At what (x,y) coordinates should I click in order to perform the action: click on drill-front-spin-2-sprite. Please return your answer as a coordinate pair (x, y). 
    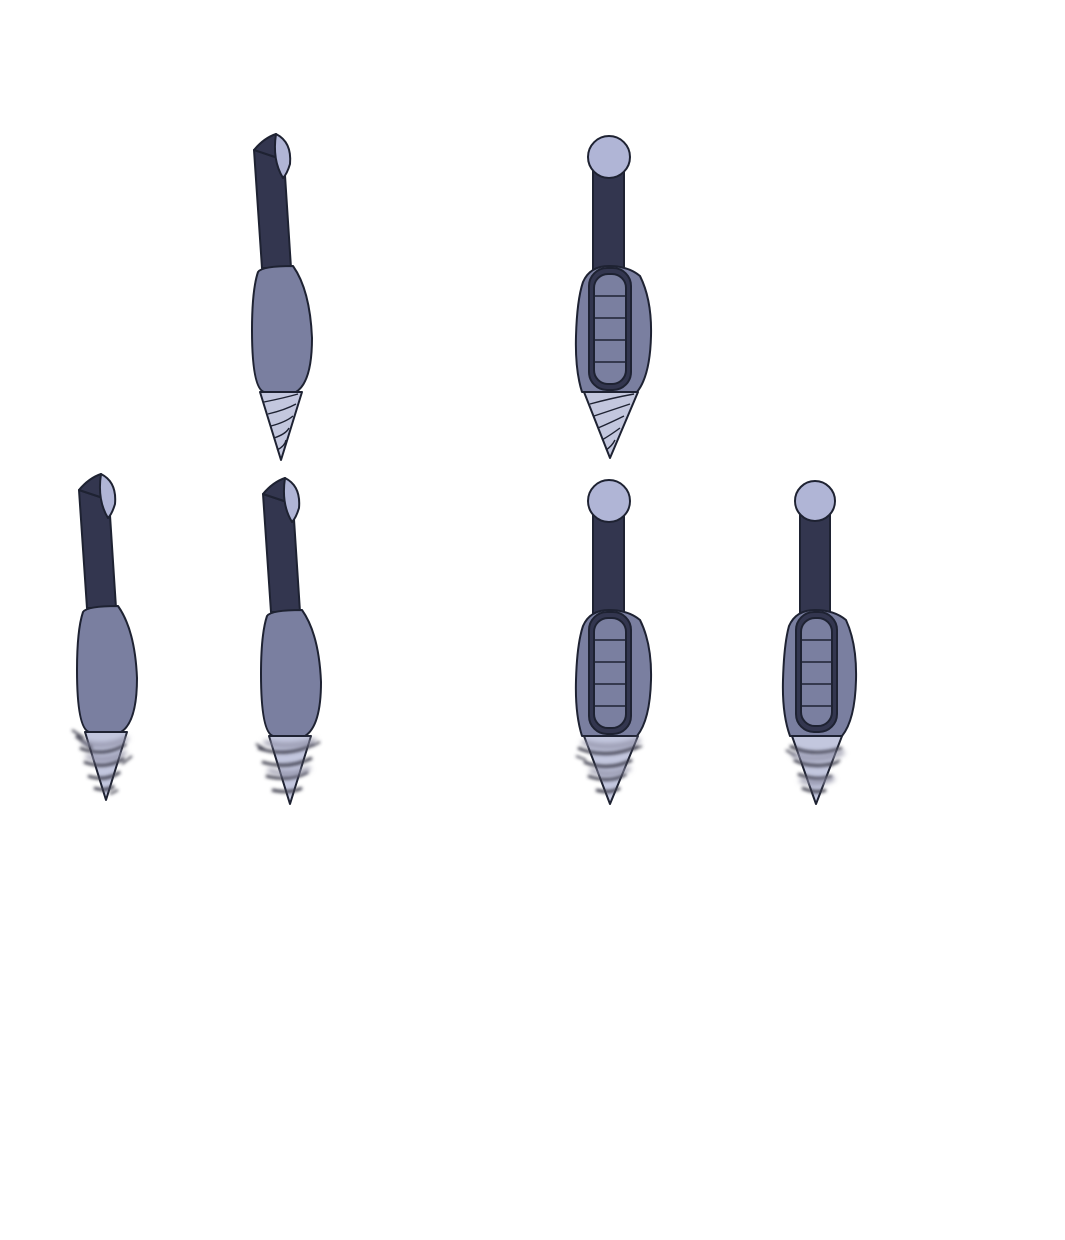
    Looking at the image, I should click on (819, 642).